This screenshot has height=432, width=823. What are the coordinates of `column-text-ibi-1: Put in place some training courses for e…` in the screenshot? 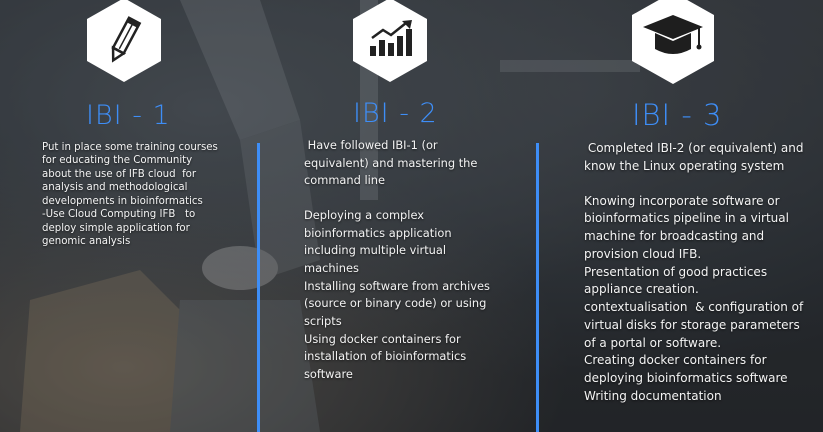 It's located at (132, 195).